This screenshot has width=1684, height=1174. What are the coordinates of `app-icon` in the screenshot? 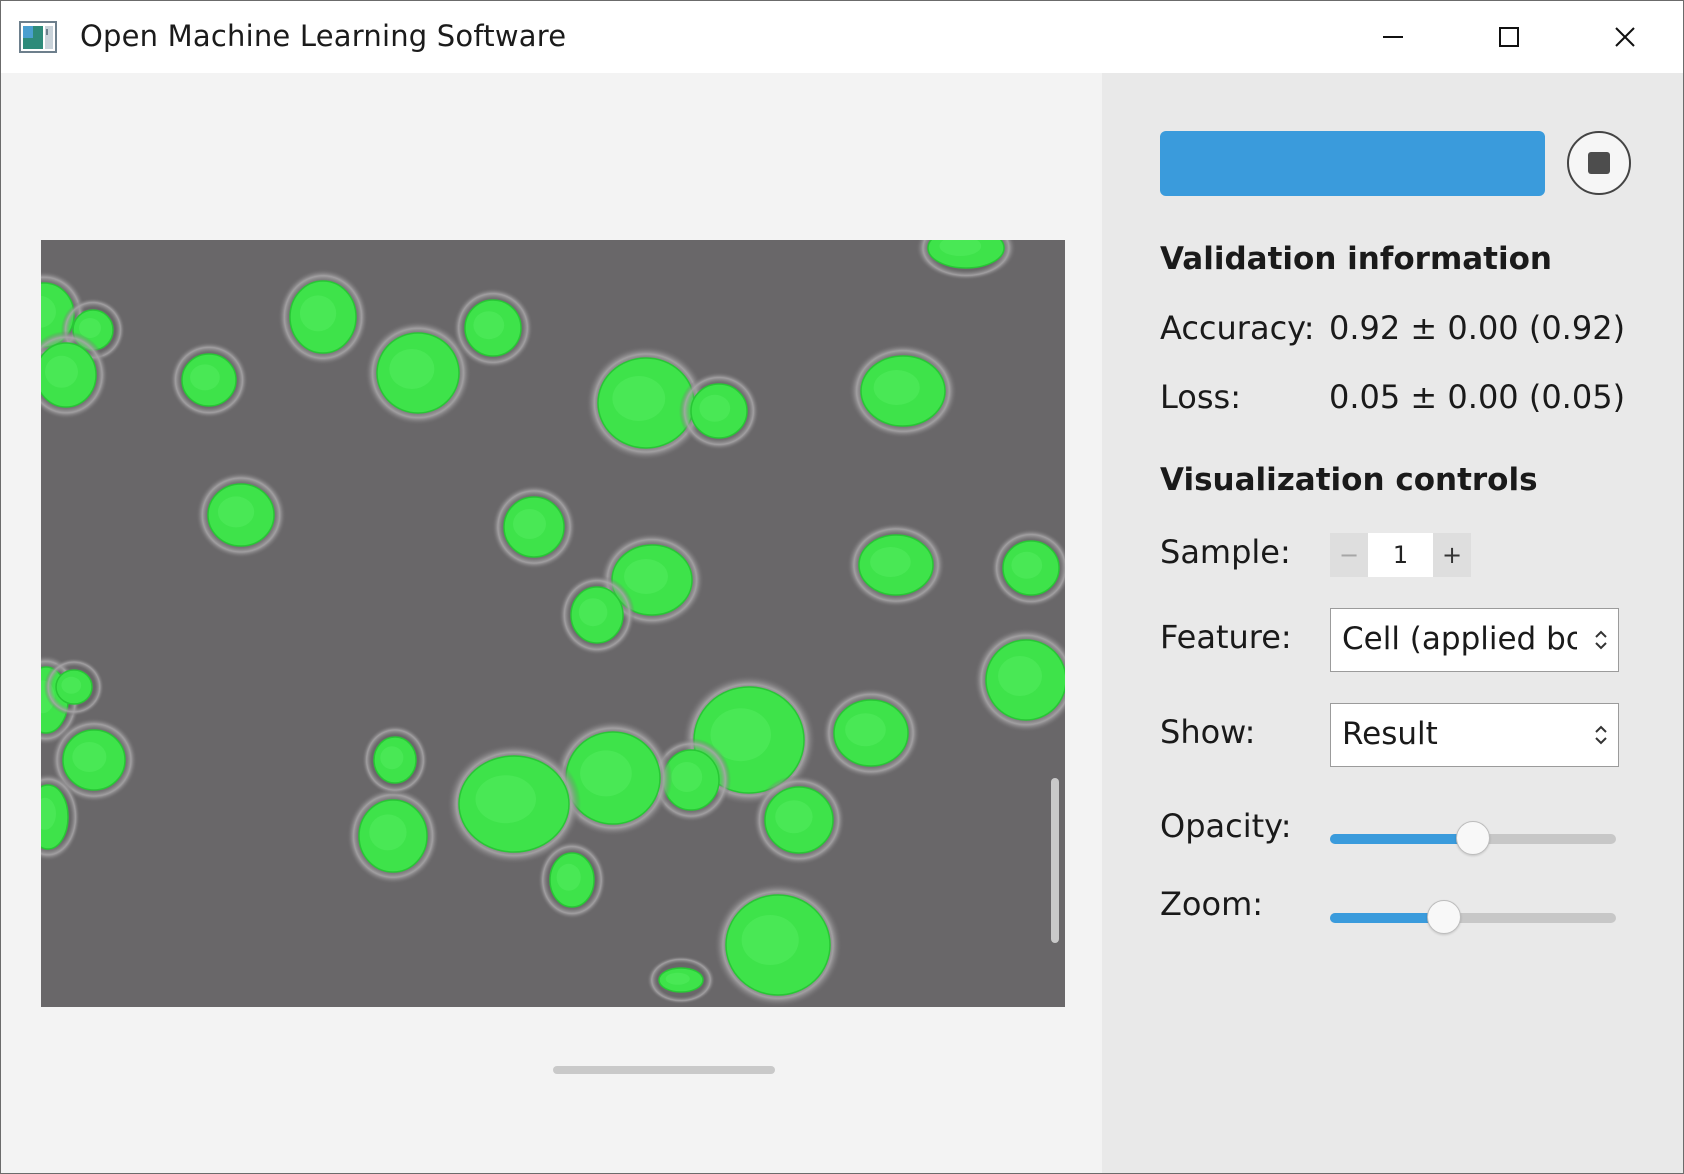 It's located at (38, 37).